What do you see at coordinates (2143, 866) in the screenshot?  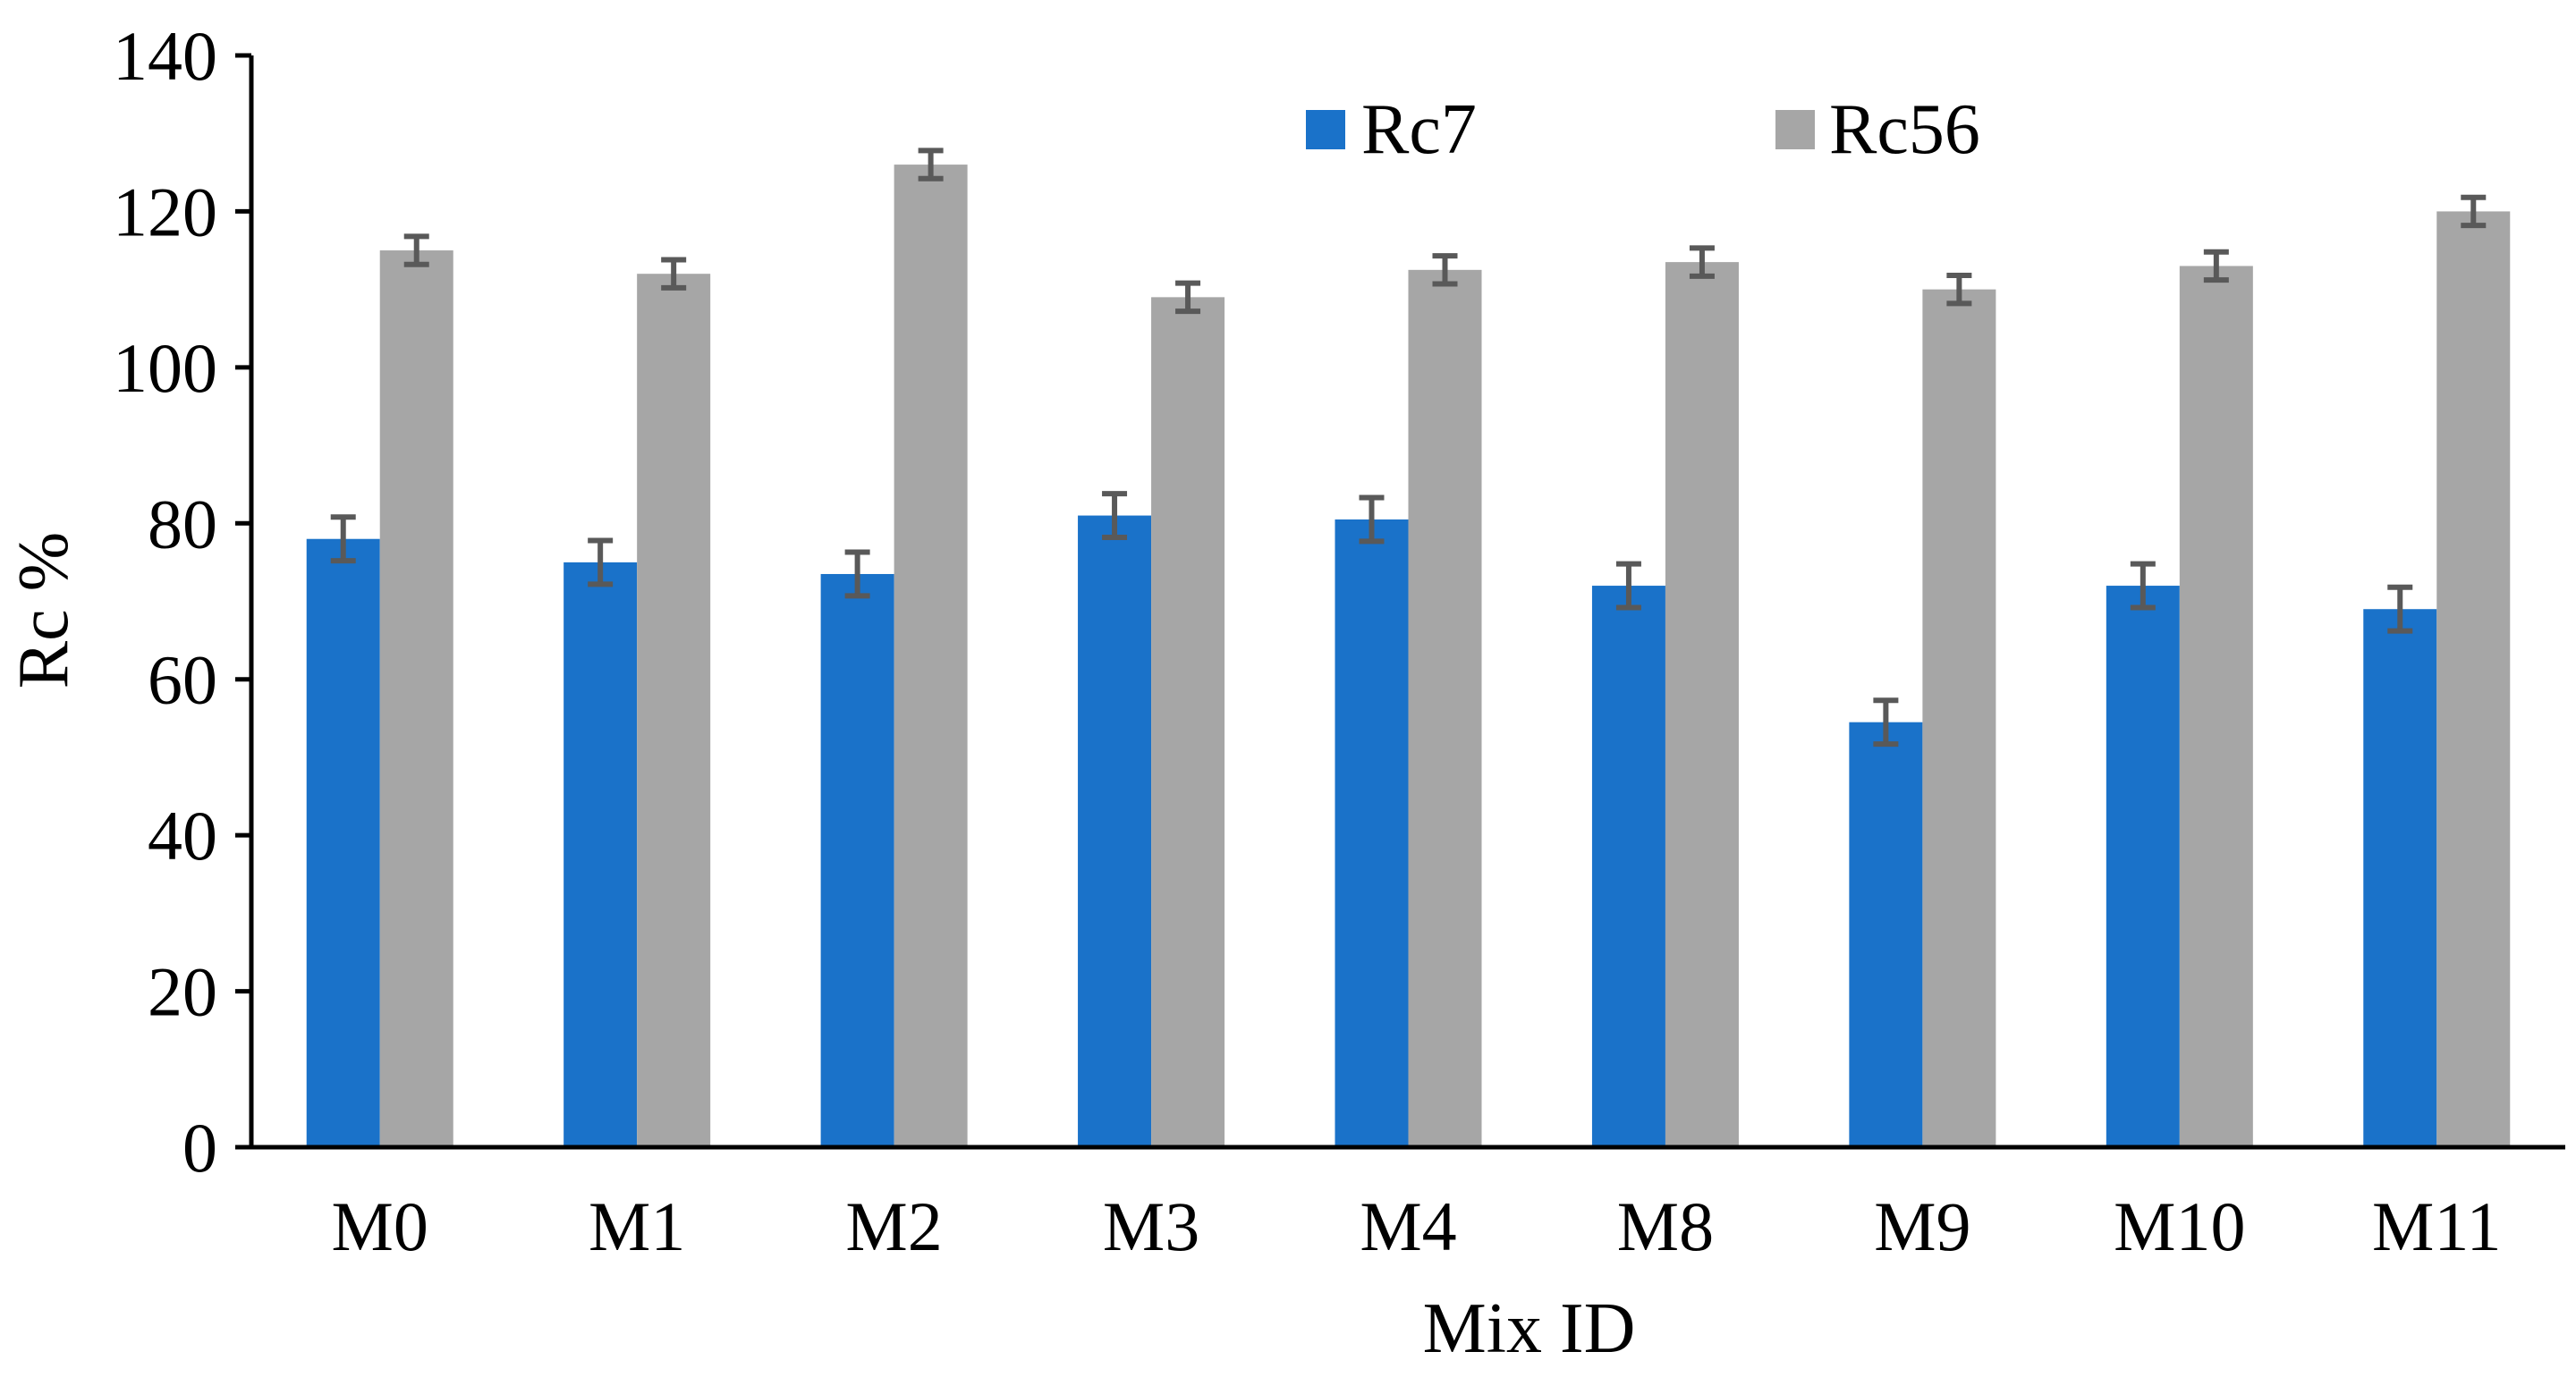 I see `bar-rc7-m10` at bounding box center [2143, 866].